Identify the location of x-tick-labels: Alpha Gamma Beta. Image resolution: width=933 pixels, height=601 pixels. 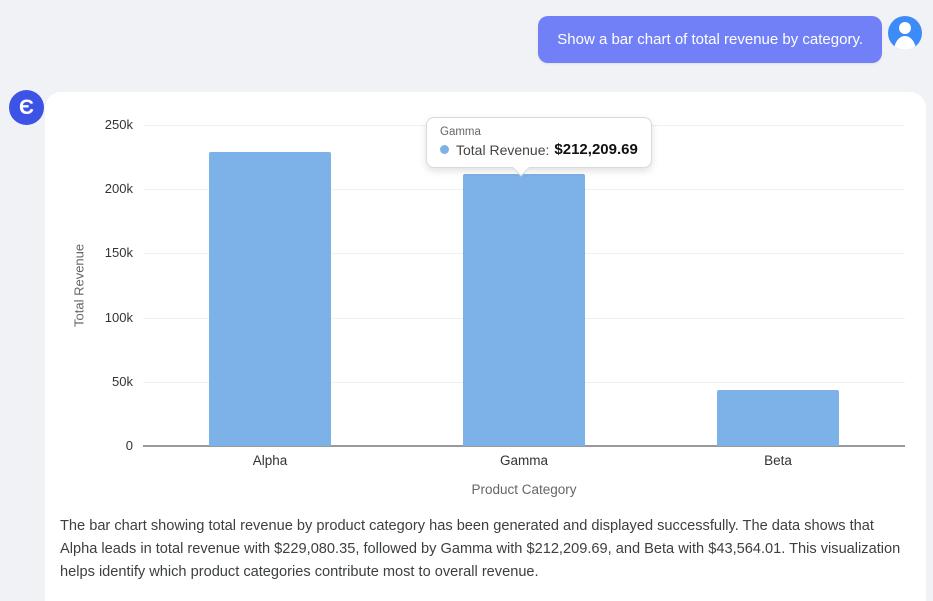
(524, 463).